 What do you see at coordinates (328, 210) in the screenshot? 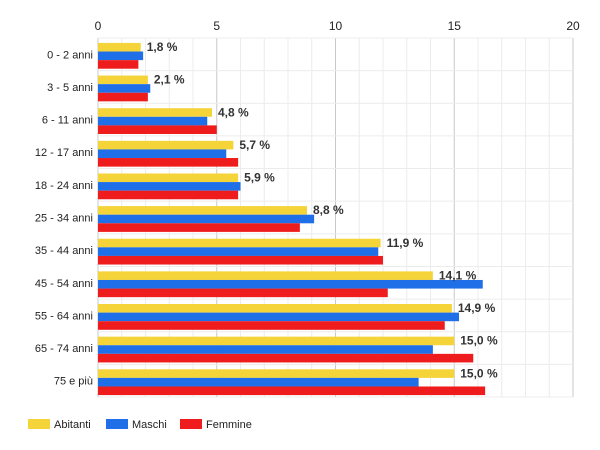
I see `data-label: 8,8 %` at bounding box center [328, 210].